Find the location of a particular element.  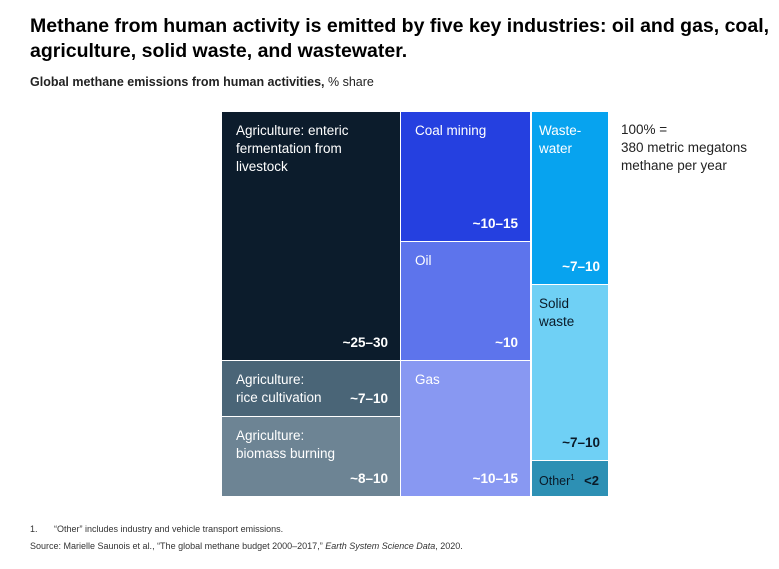

source-journal: Earth System Science Data is located at coordinates (380, 546).